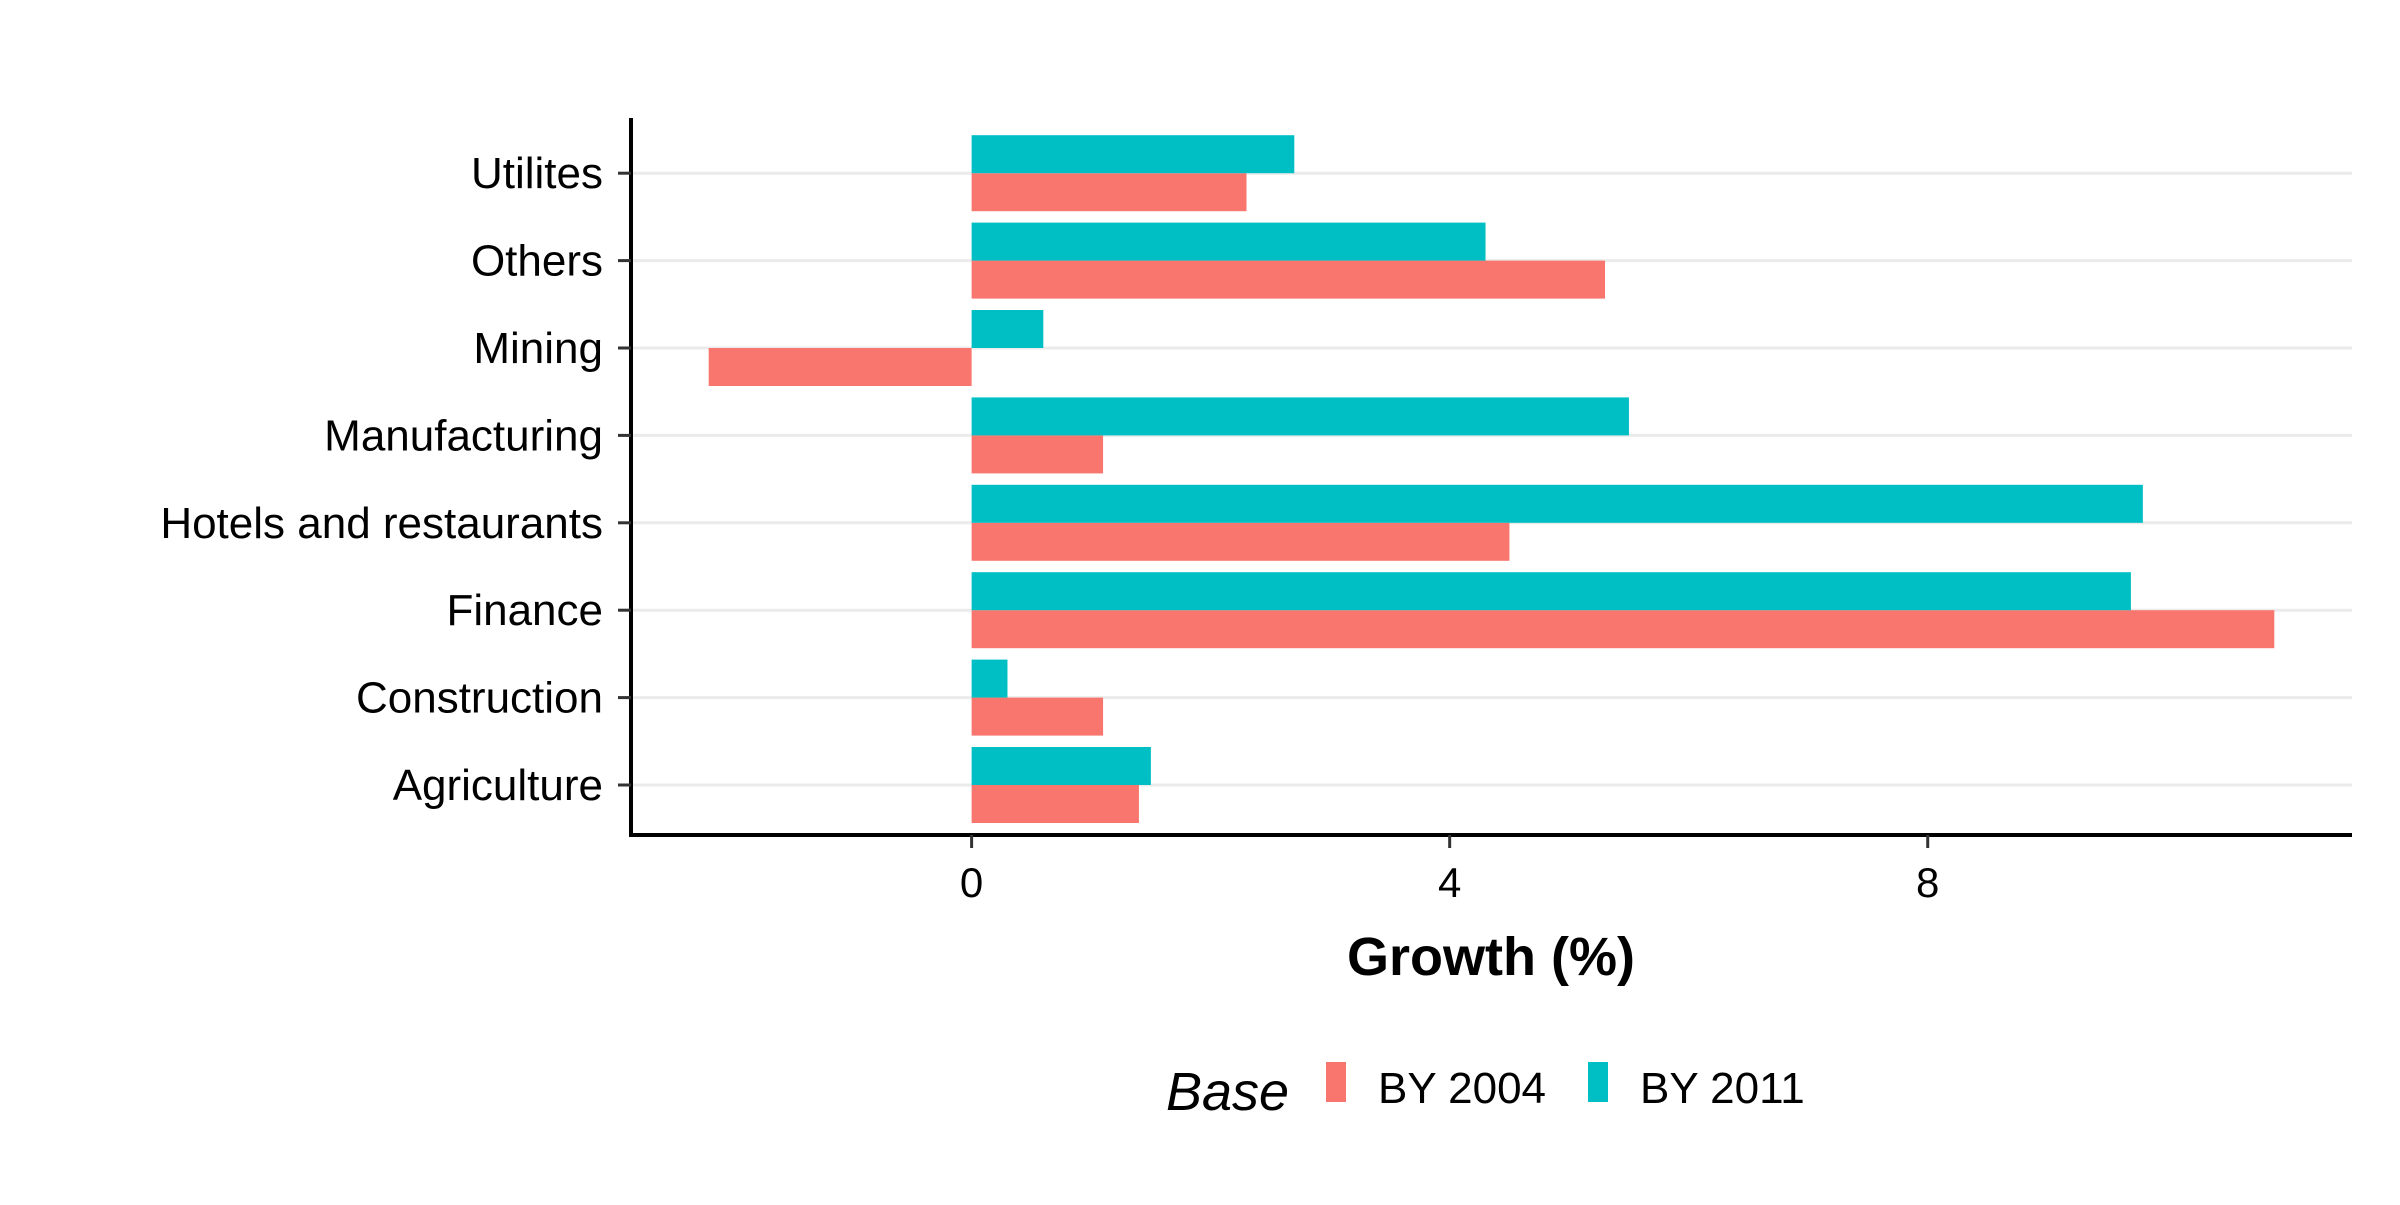  What do you see at coordinates (1109, 192) in the screenshot?
I see `bar-by-2004-utilites` at bounding box center [1109, 192].